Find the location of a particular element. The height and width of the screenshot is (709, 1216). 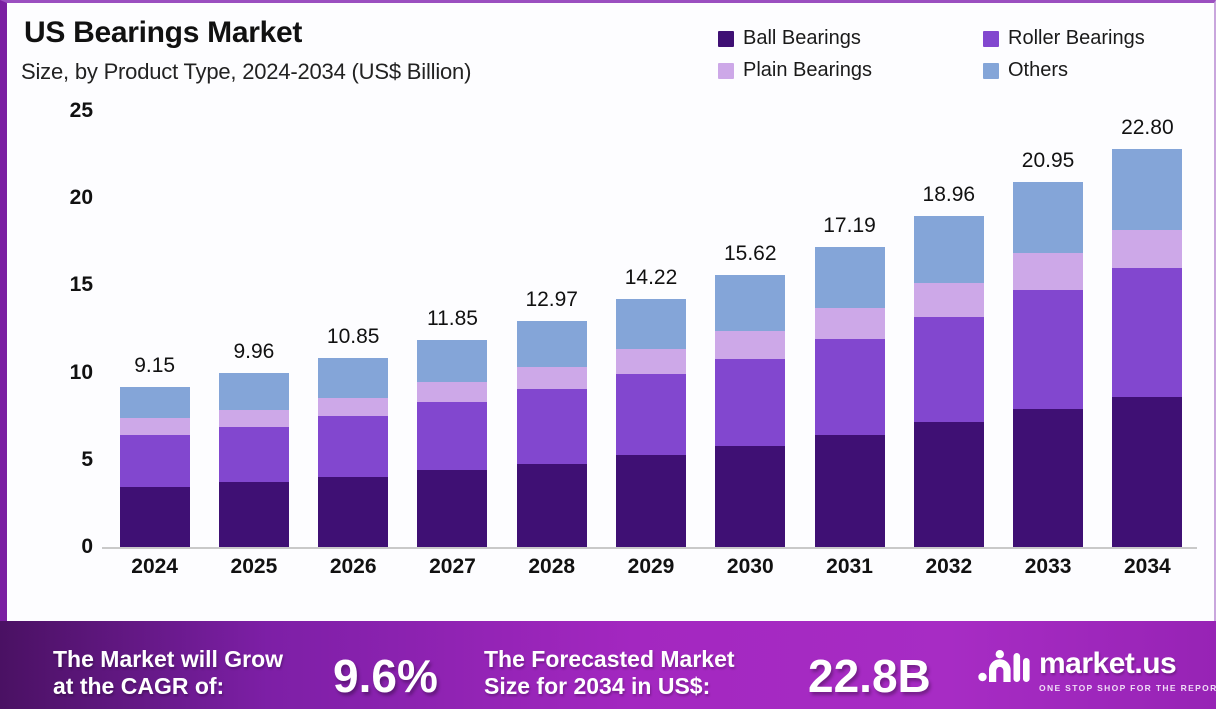

bar-total-label: 14.22 is located at coordinates (651, 278).